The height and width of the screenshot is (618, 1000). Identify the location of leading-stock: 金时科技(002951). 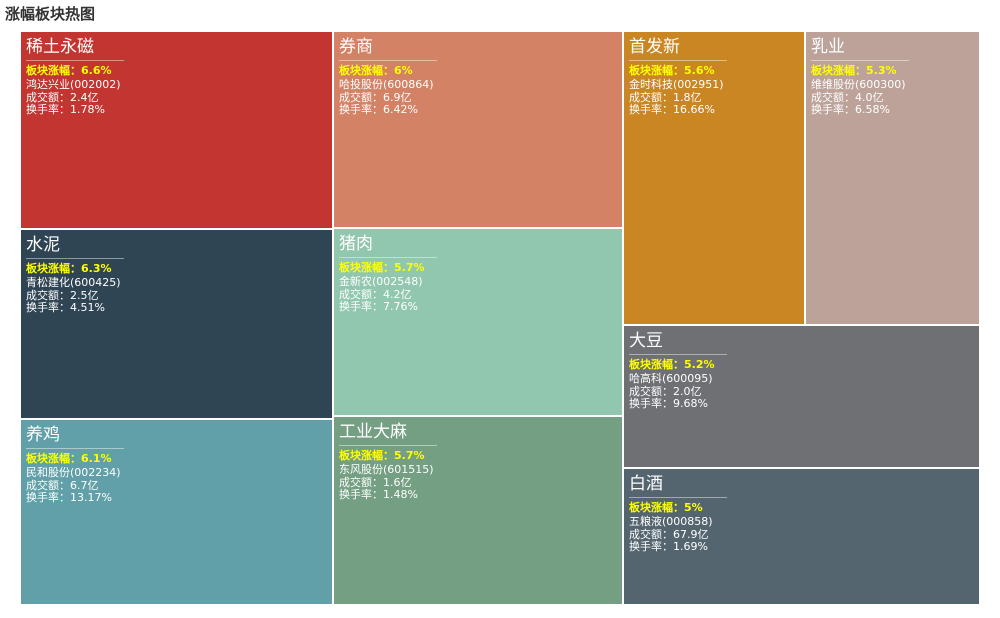
(676, 84).